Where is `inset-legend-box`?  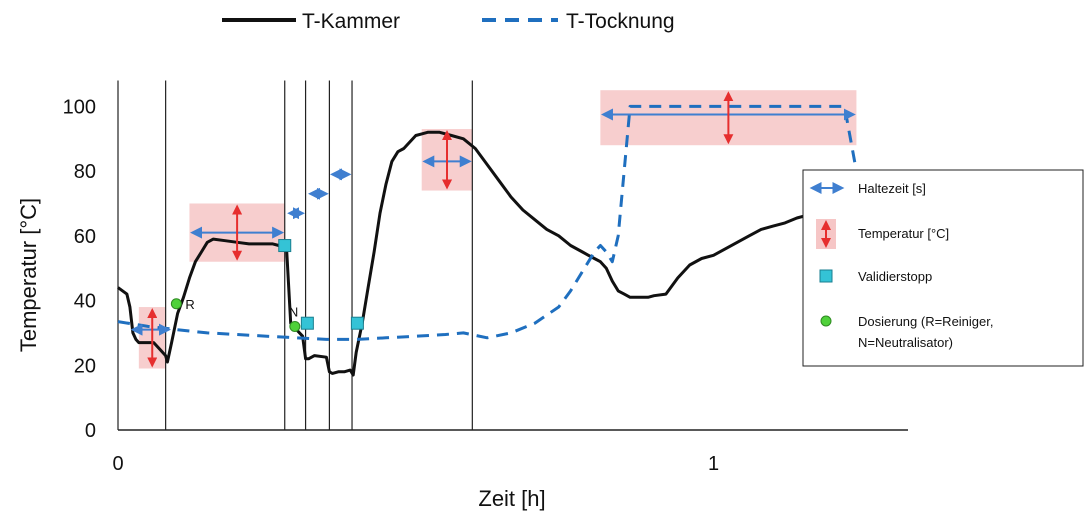
inset-legend-box is located at coordinates (943, 268).